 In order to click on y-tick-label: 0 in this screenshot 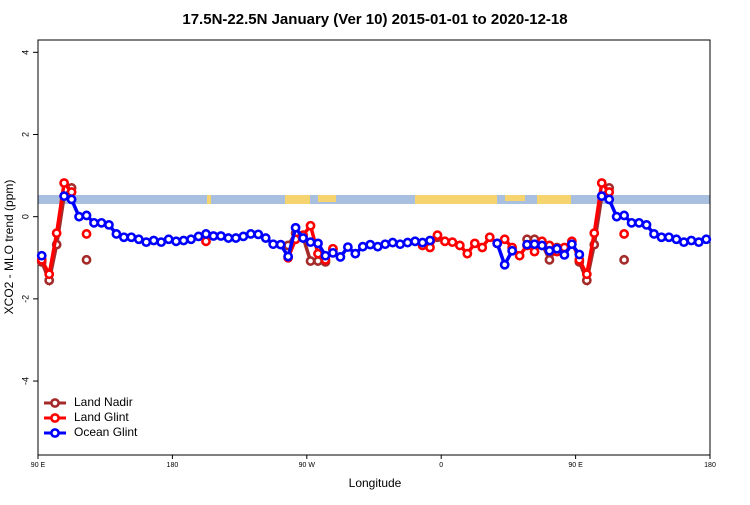, I will do `click(25, 216)`.